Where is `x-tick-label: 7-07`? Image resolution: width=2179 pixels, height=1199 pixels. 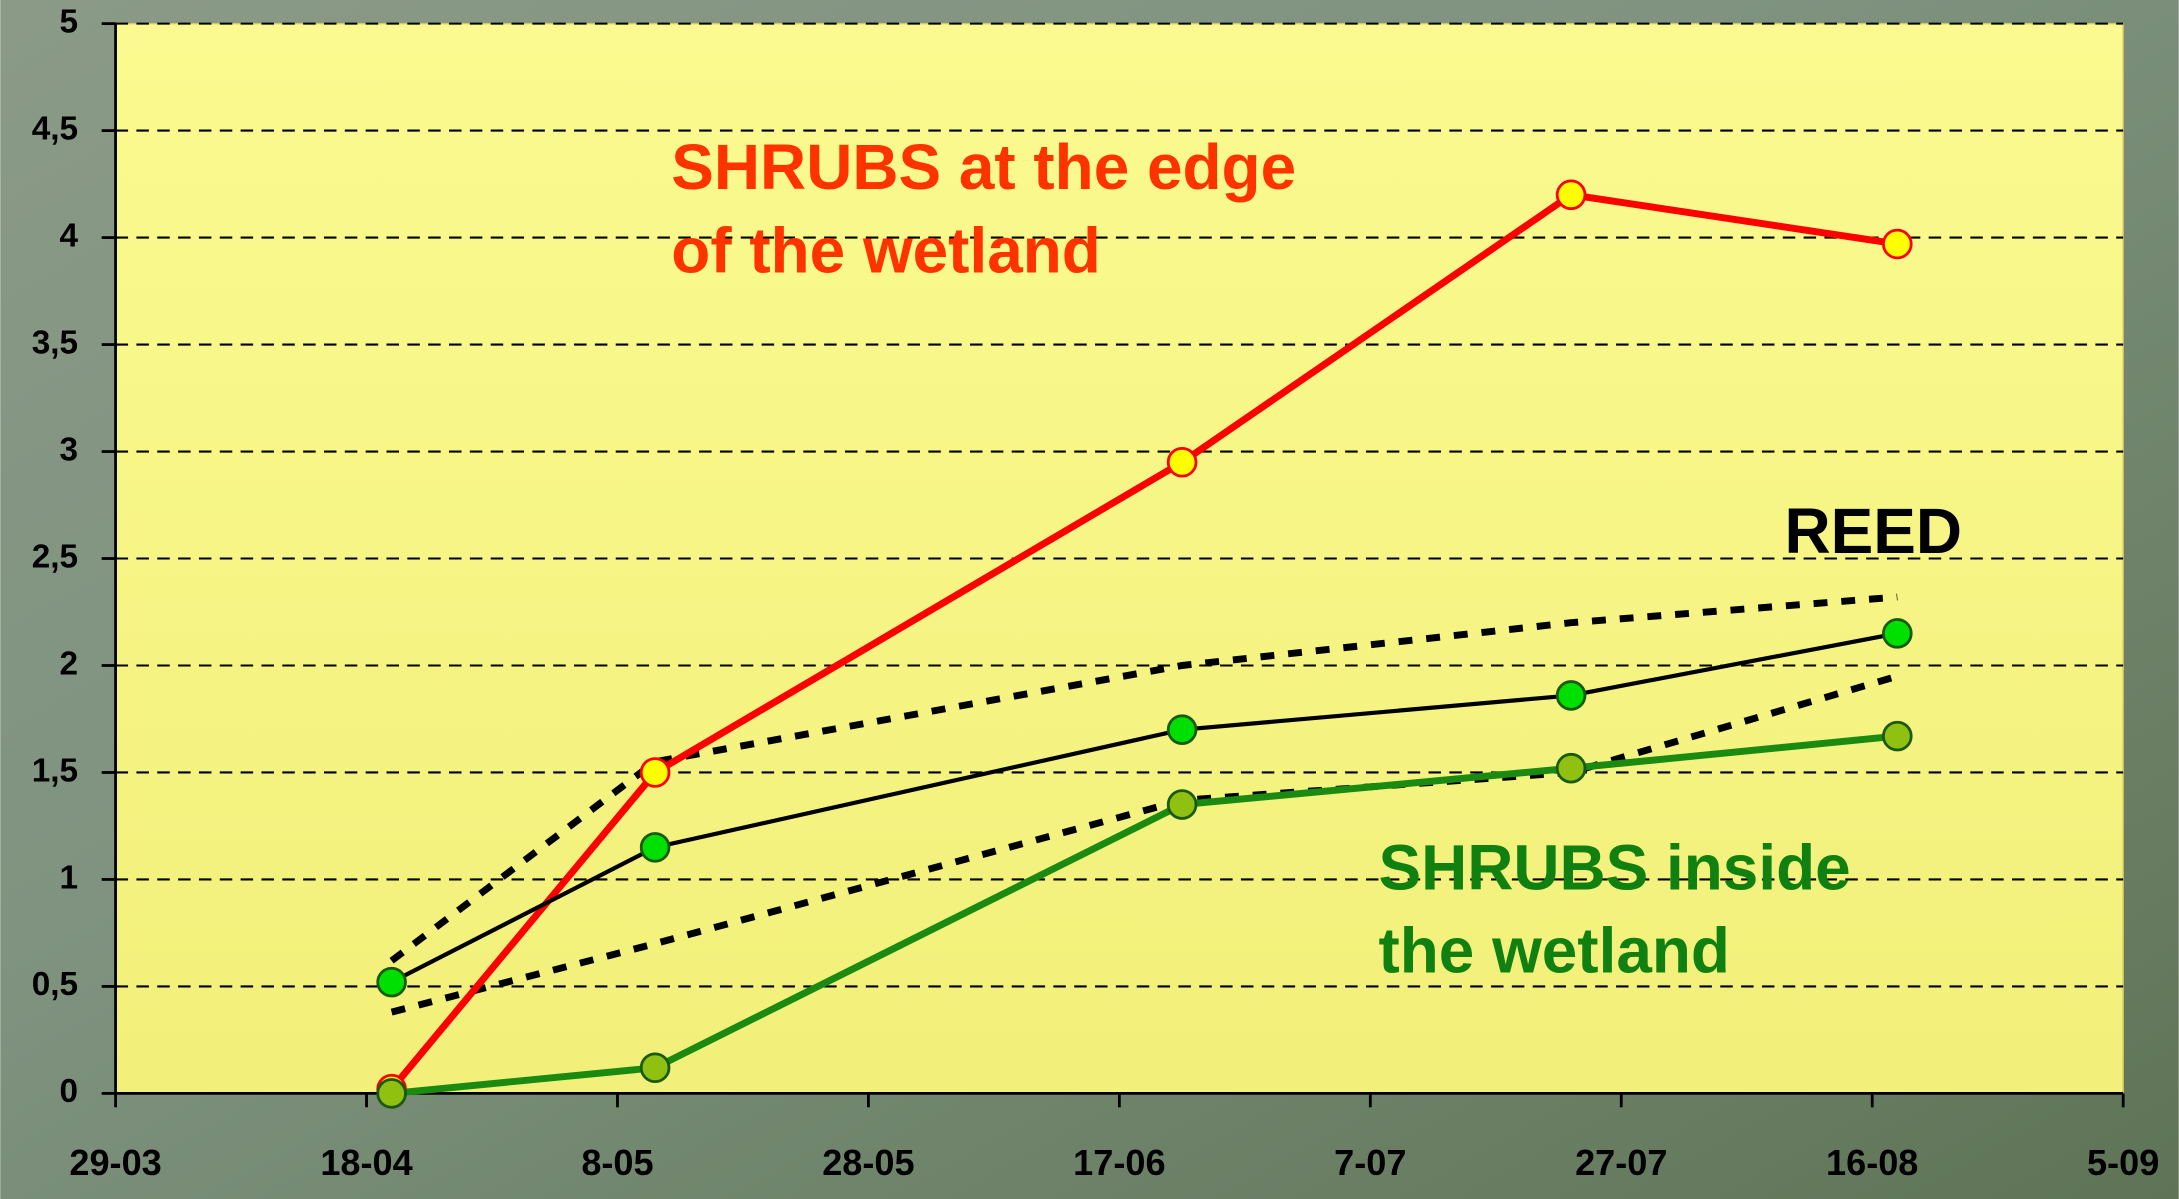 x-tick-label: 7-07 is located at coordinates (1370, 1162).